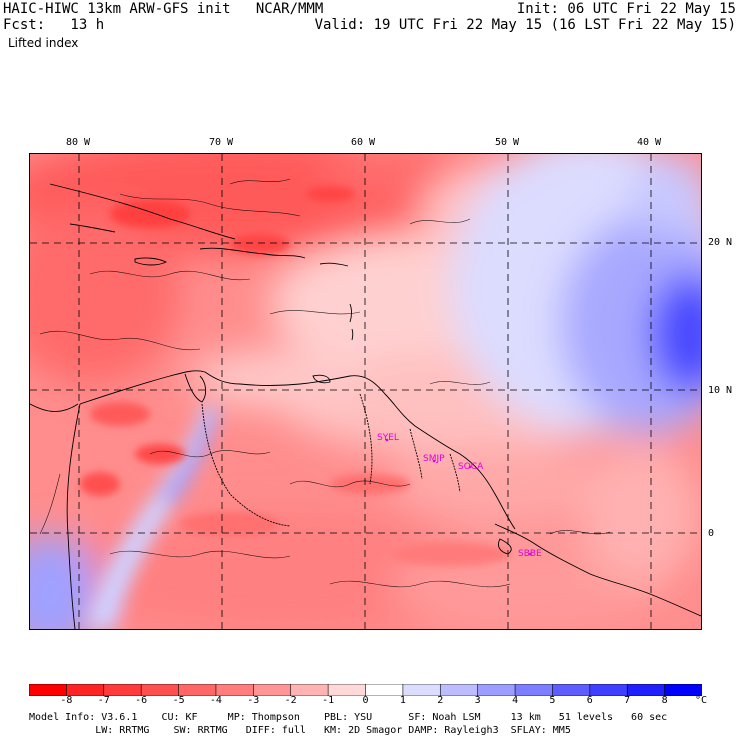  What do you see at coordinates (589, 700) in the screenshot?
I see `colorbar-label: 6` at bounding box center [589, 700].